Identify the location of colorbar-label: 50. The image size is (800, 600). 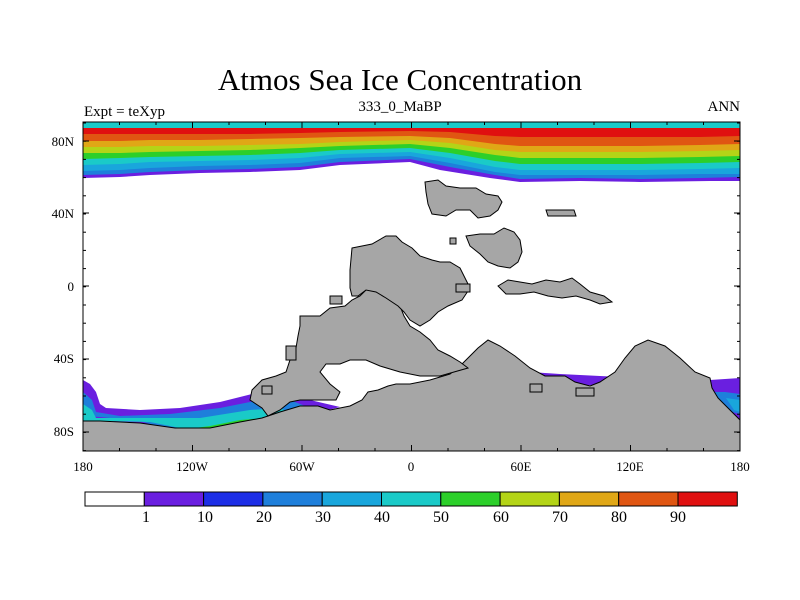
(441, 517).